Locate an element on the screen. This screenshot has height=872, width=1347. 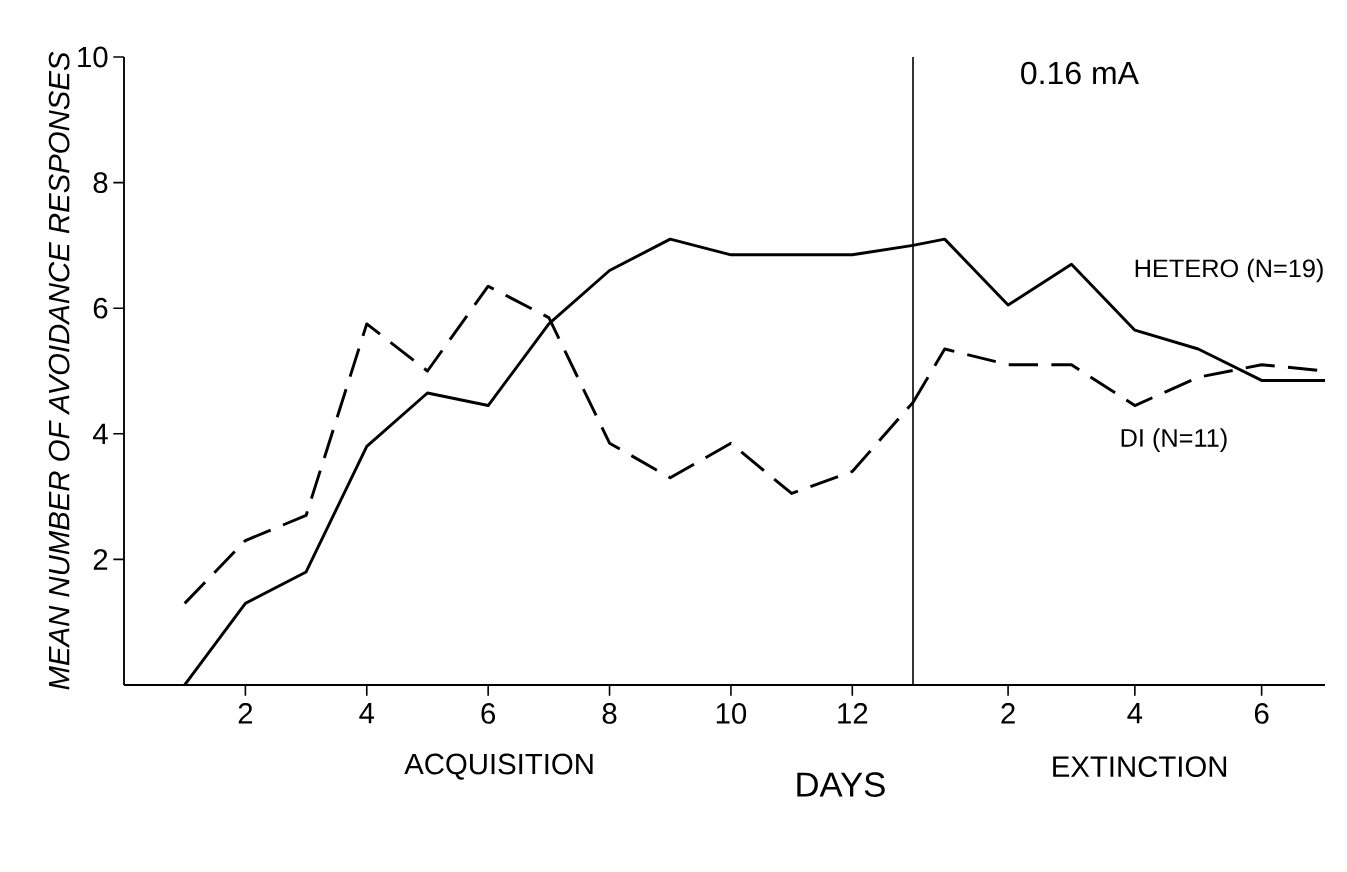
series-label: DI (N=11) is located at coordinates (1174, 440).